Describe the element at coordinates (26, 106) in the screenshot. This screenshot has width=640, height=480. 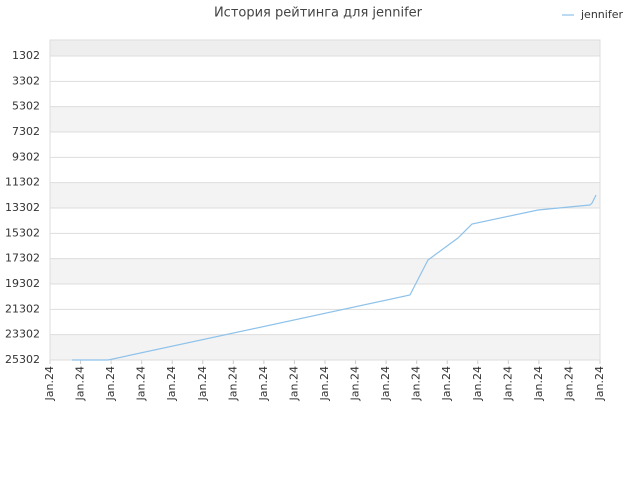
I see `y-tick-label: 5302` at that location.